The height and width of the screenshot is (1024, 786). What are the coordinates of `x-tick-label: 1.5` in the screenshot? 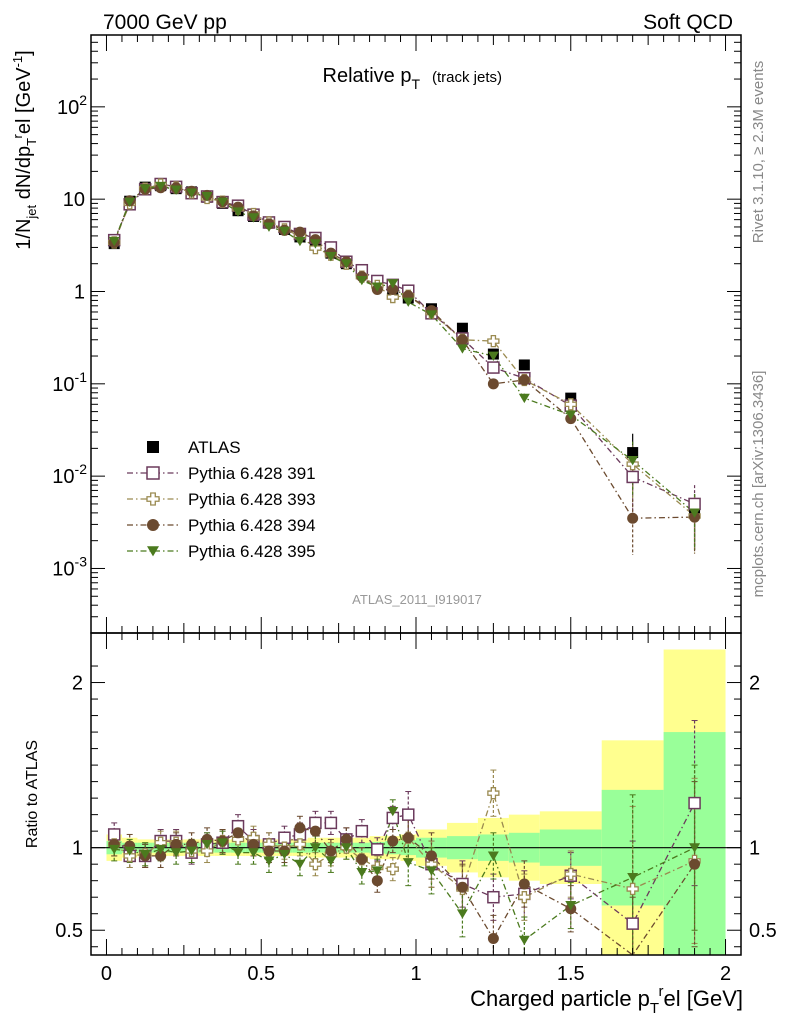 It's located at (571, 974).